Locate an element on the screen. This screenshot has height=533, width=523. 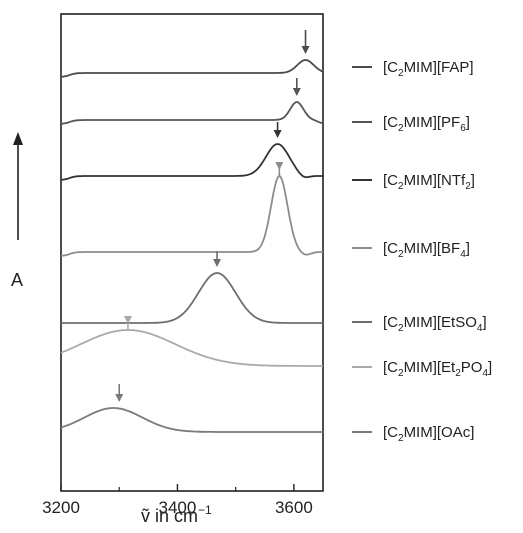
peak-arrow-head-oac is located at coordinates (119, 398).